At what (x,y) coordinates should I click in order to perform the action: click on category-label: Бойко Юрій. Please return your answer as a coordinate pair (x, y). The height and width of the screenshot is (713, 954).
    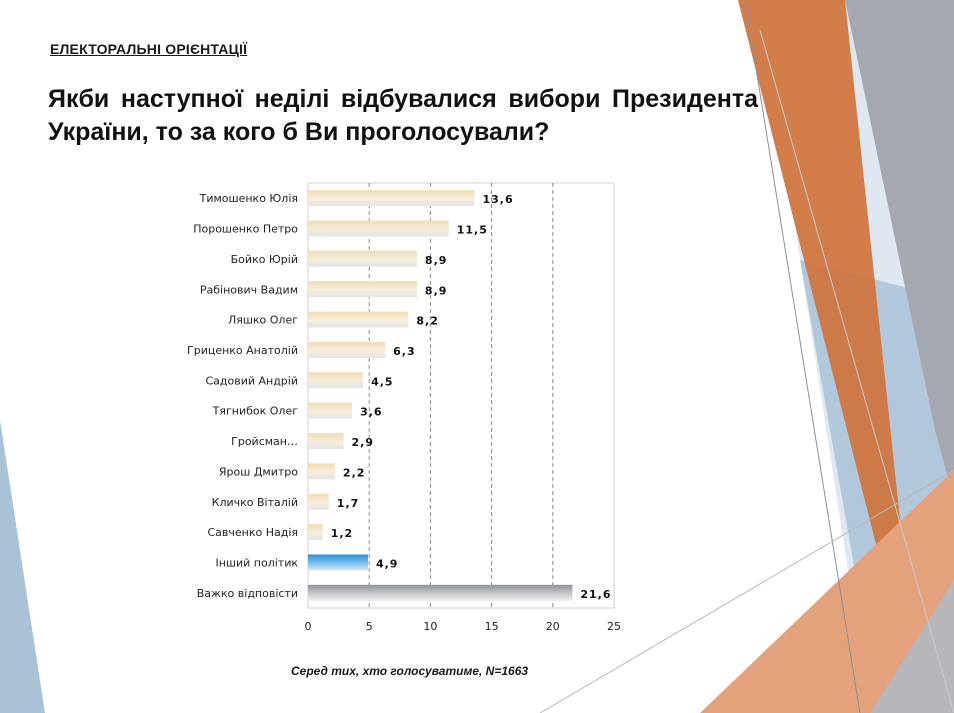
    Looking at the image, I should click on (264, 259).